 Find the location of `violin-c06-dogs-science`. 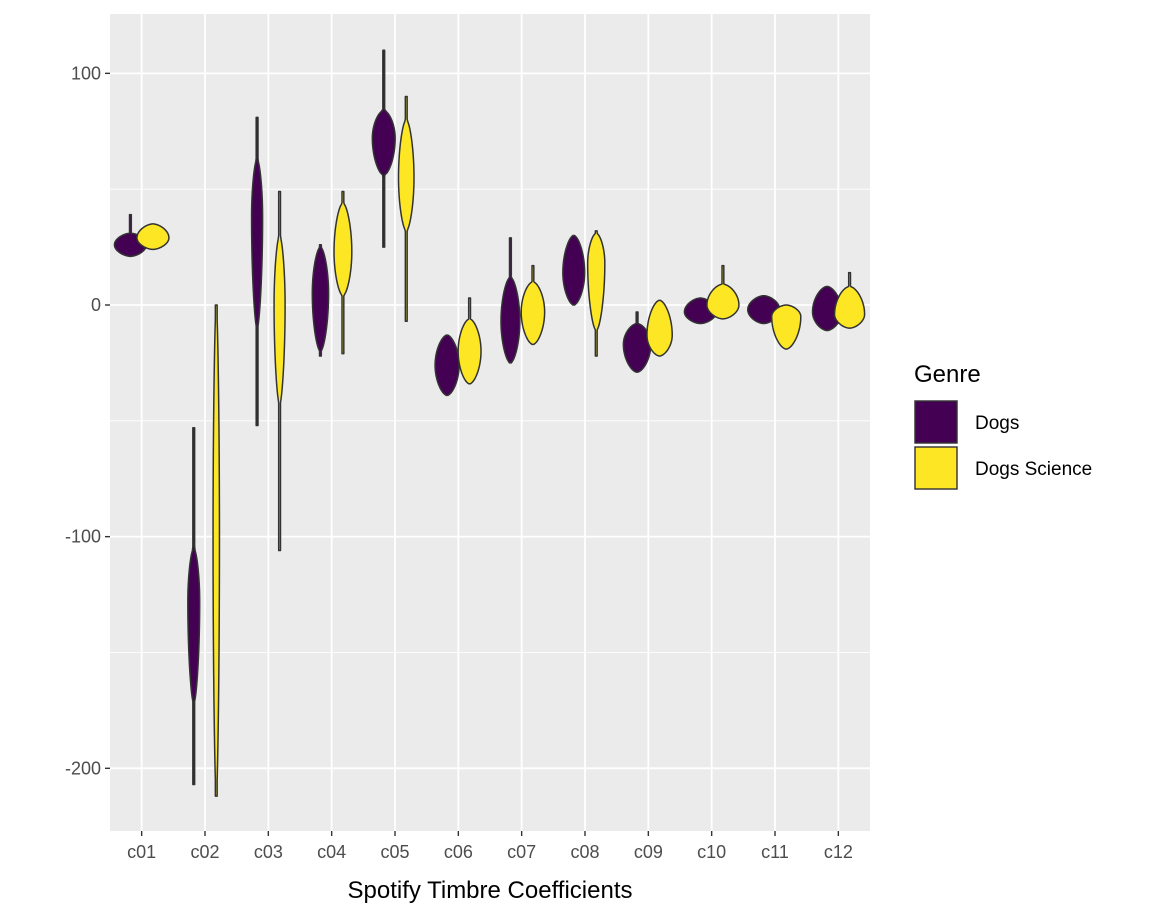

violin-c06-dogs-science is located at coordinates (469, 341).